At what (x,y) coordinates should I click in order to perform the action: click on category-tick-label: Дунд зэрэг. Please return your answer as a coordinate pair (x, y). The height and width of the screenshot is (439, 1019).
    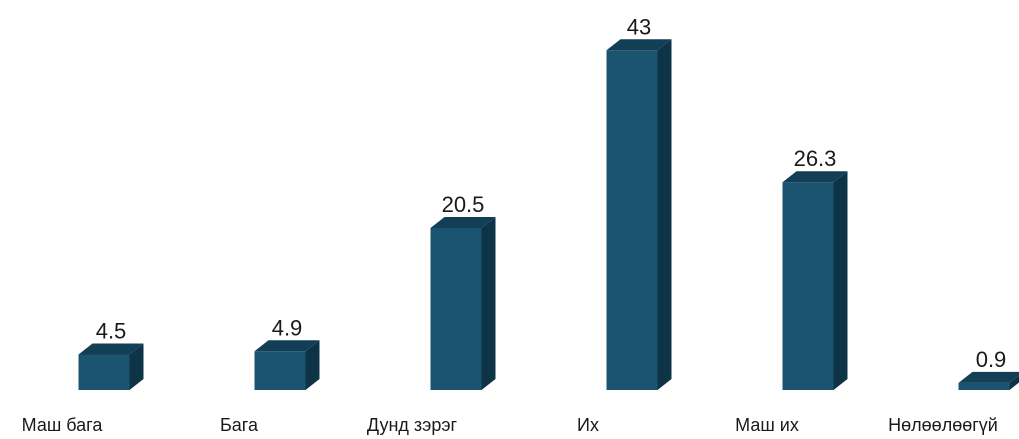
    Looking at the image, I should click on (412, 425).